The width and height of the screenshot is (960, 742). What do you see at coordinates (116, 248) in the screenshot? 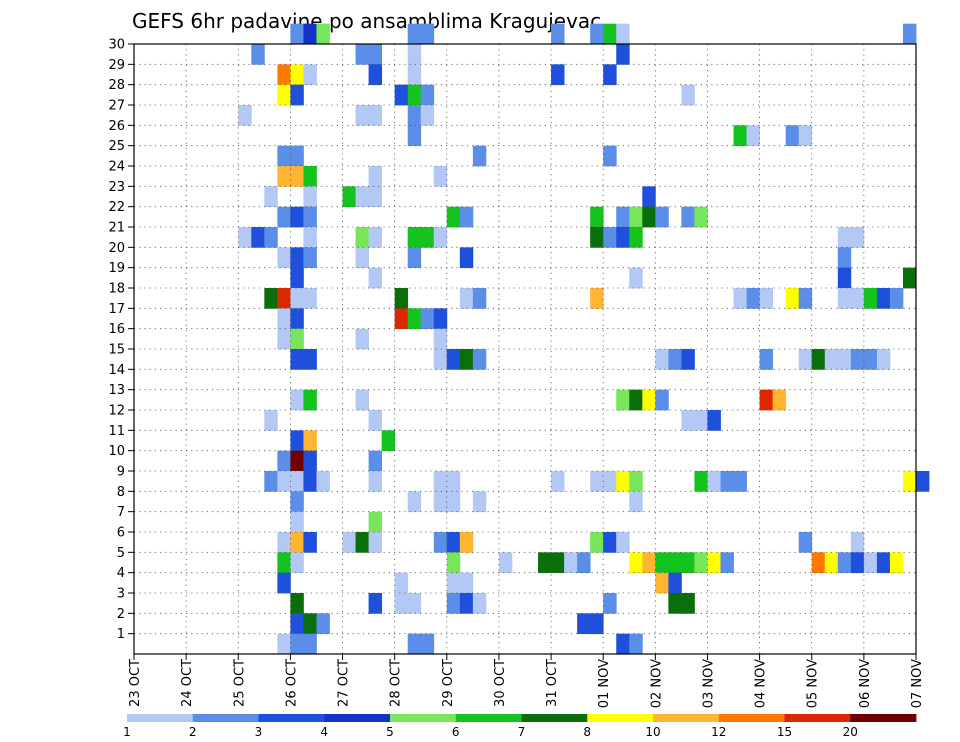
I see `y-tick-label: 20` at bounding box center [116, 248].